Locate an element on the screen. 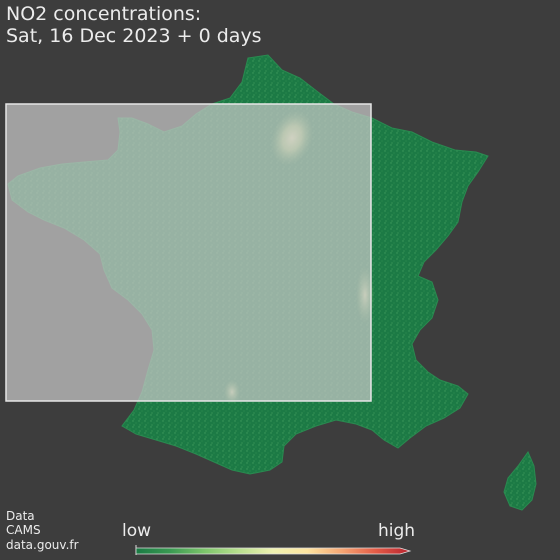 Image resolution: width=560 pixels, height=560 pixels. corsica-shape is located at coordinates (520, 480).